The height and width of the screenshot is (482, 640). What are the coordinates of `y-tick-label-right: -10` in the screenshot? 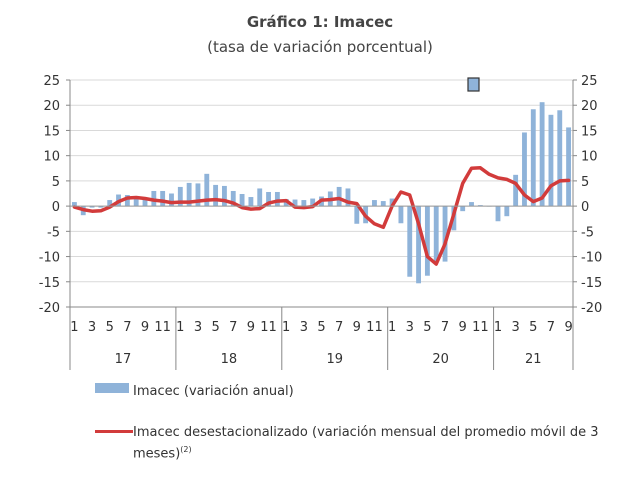 It's located at (591, 258).